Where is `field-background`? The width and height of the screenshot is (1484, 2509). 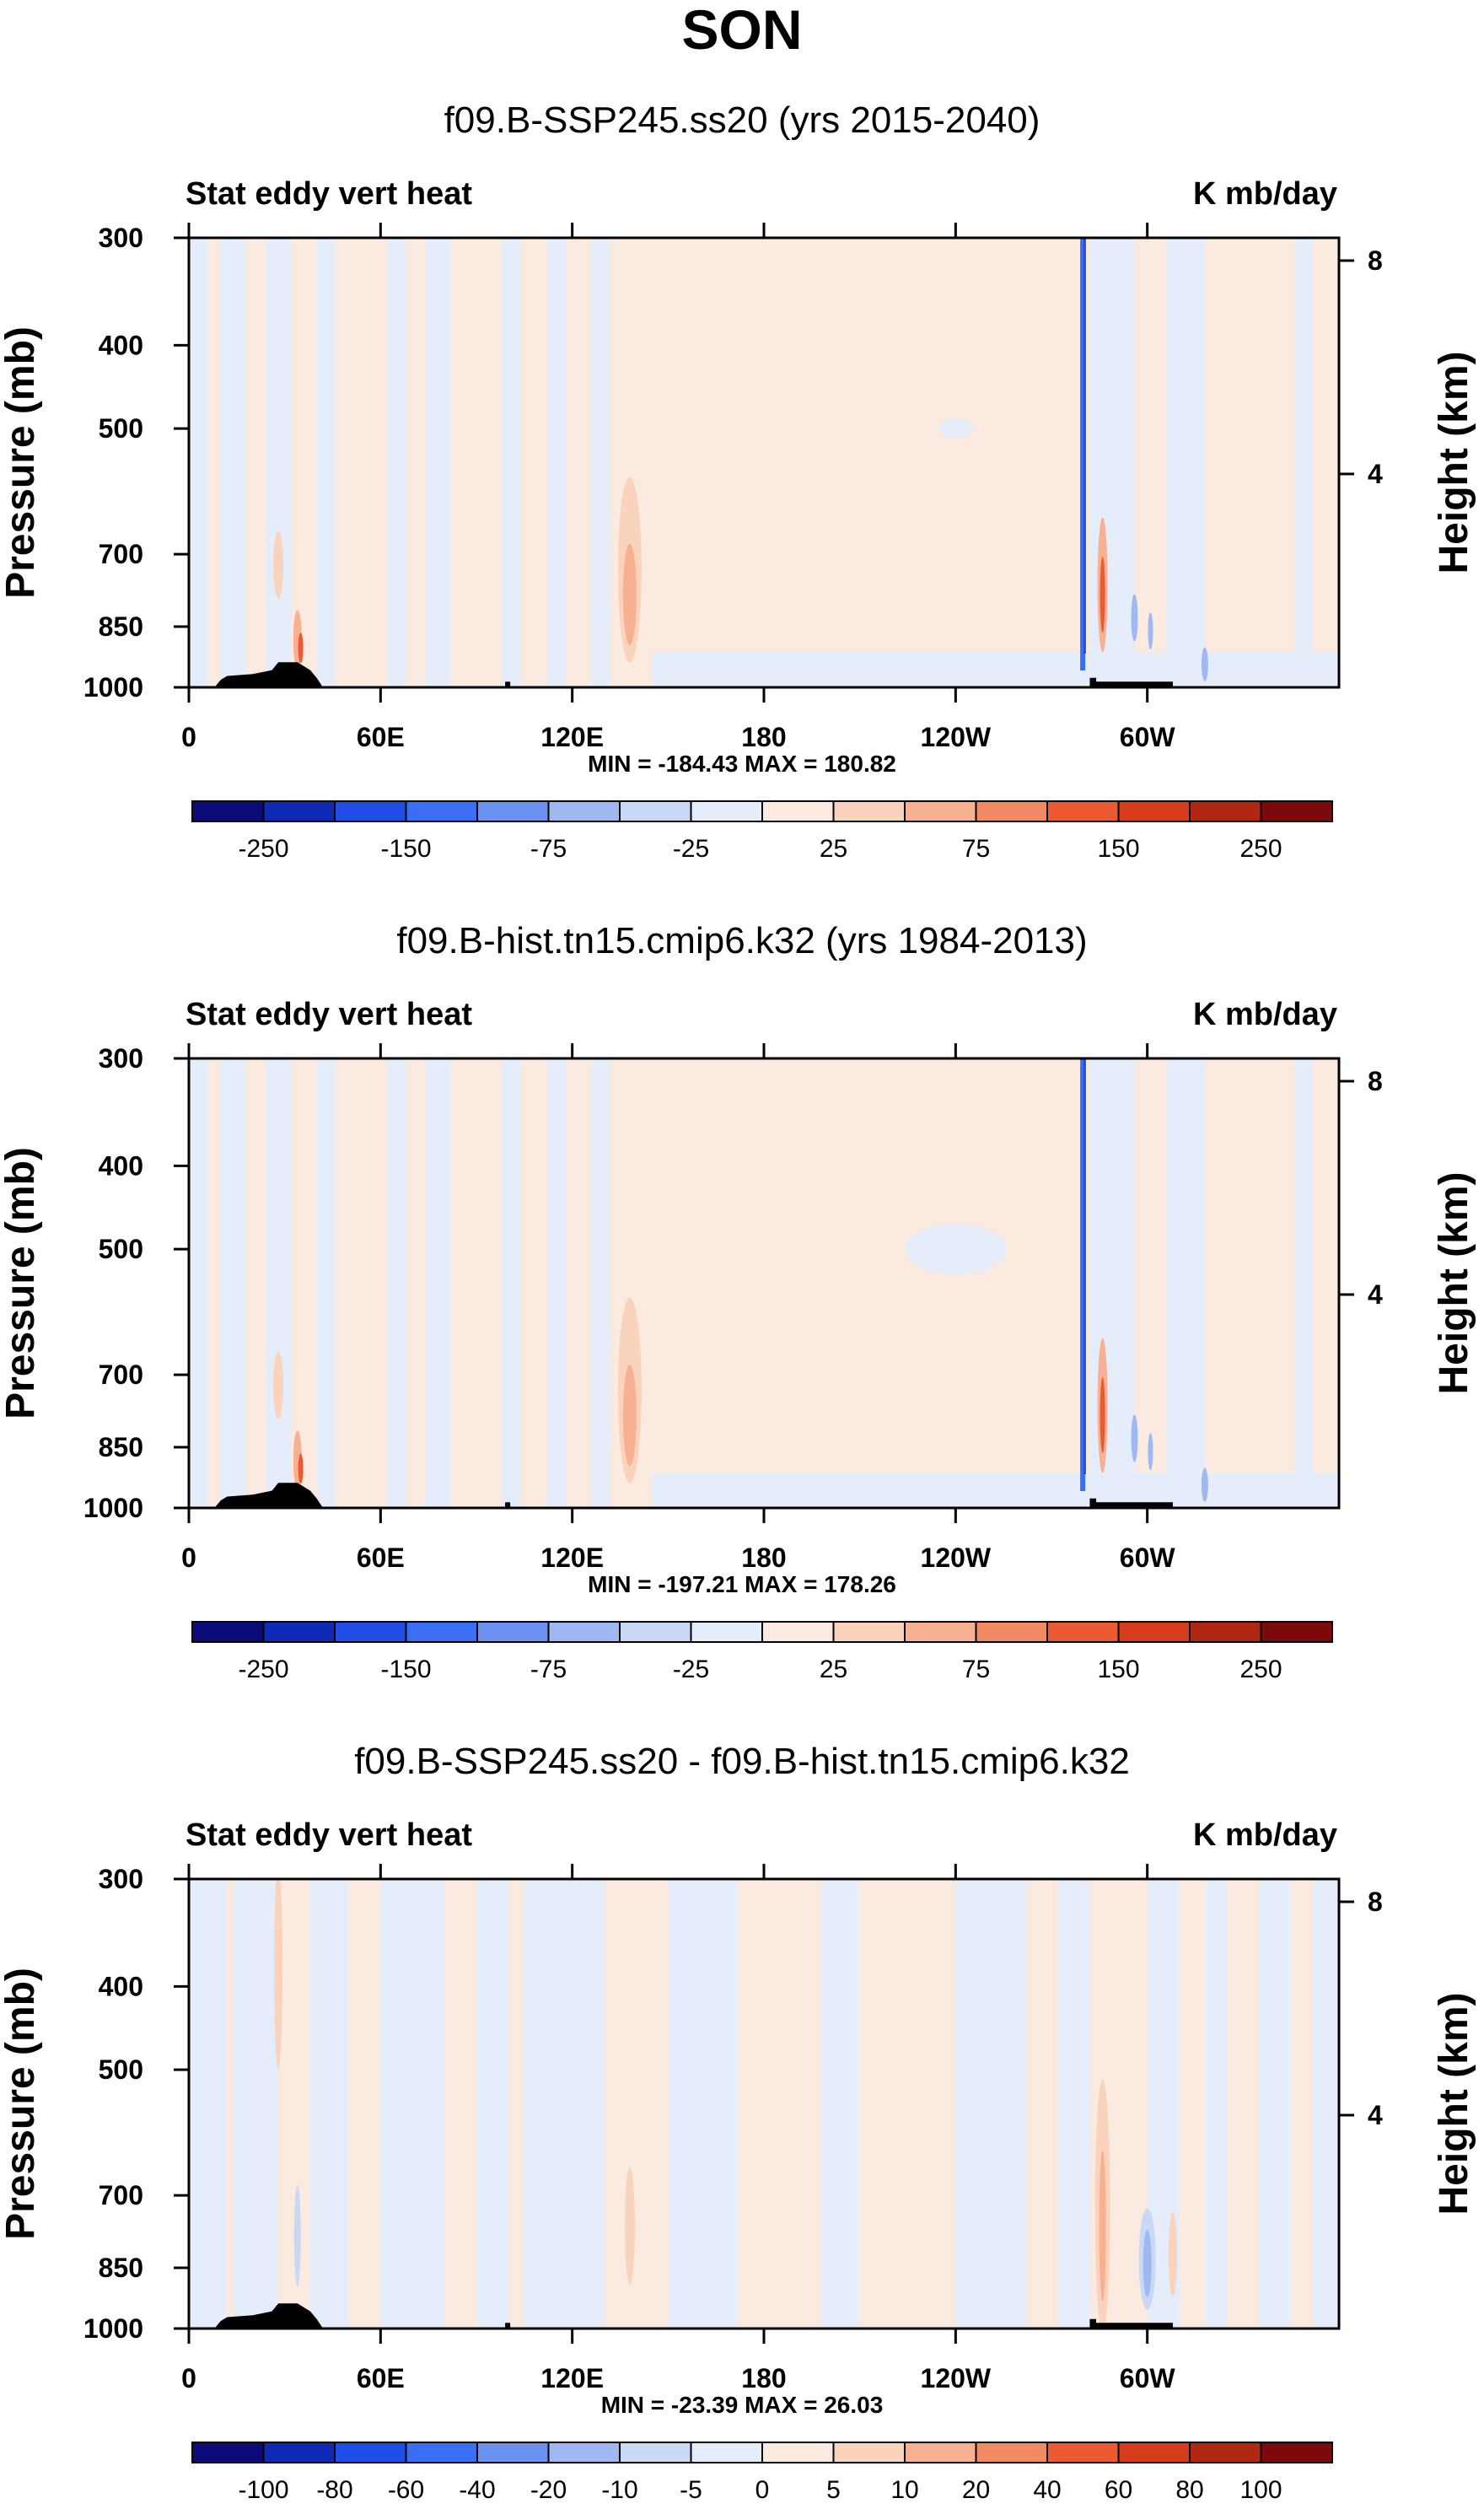 field-background is located at coordinates (764, 1283).